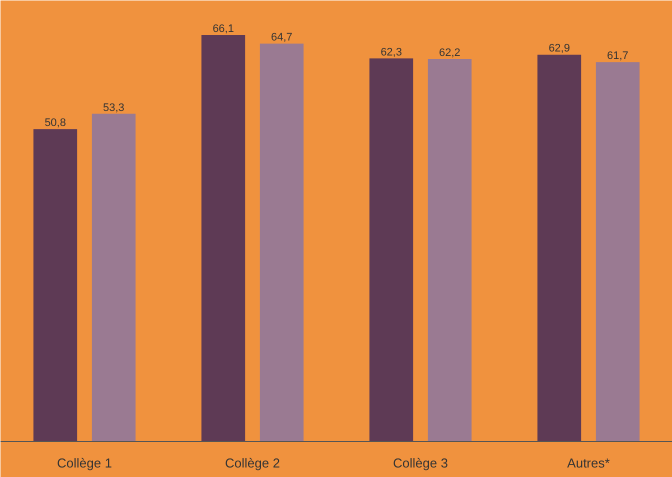 The image size is (672, 477). What do you see at coordinates (449, 53) in the screenshot?
I see `data-label: 62,2` at bounding box center [449, 53].